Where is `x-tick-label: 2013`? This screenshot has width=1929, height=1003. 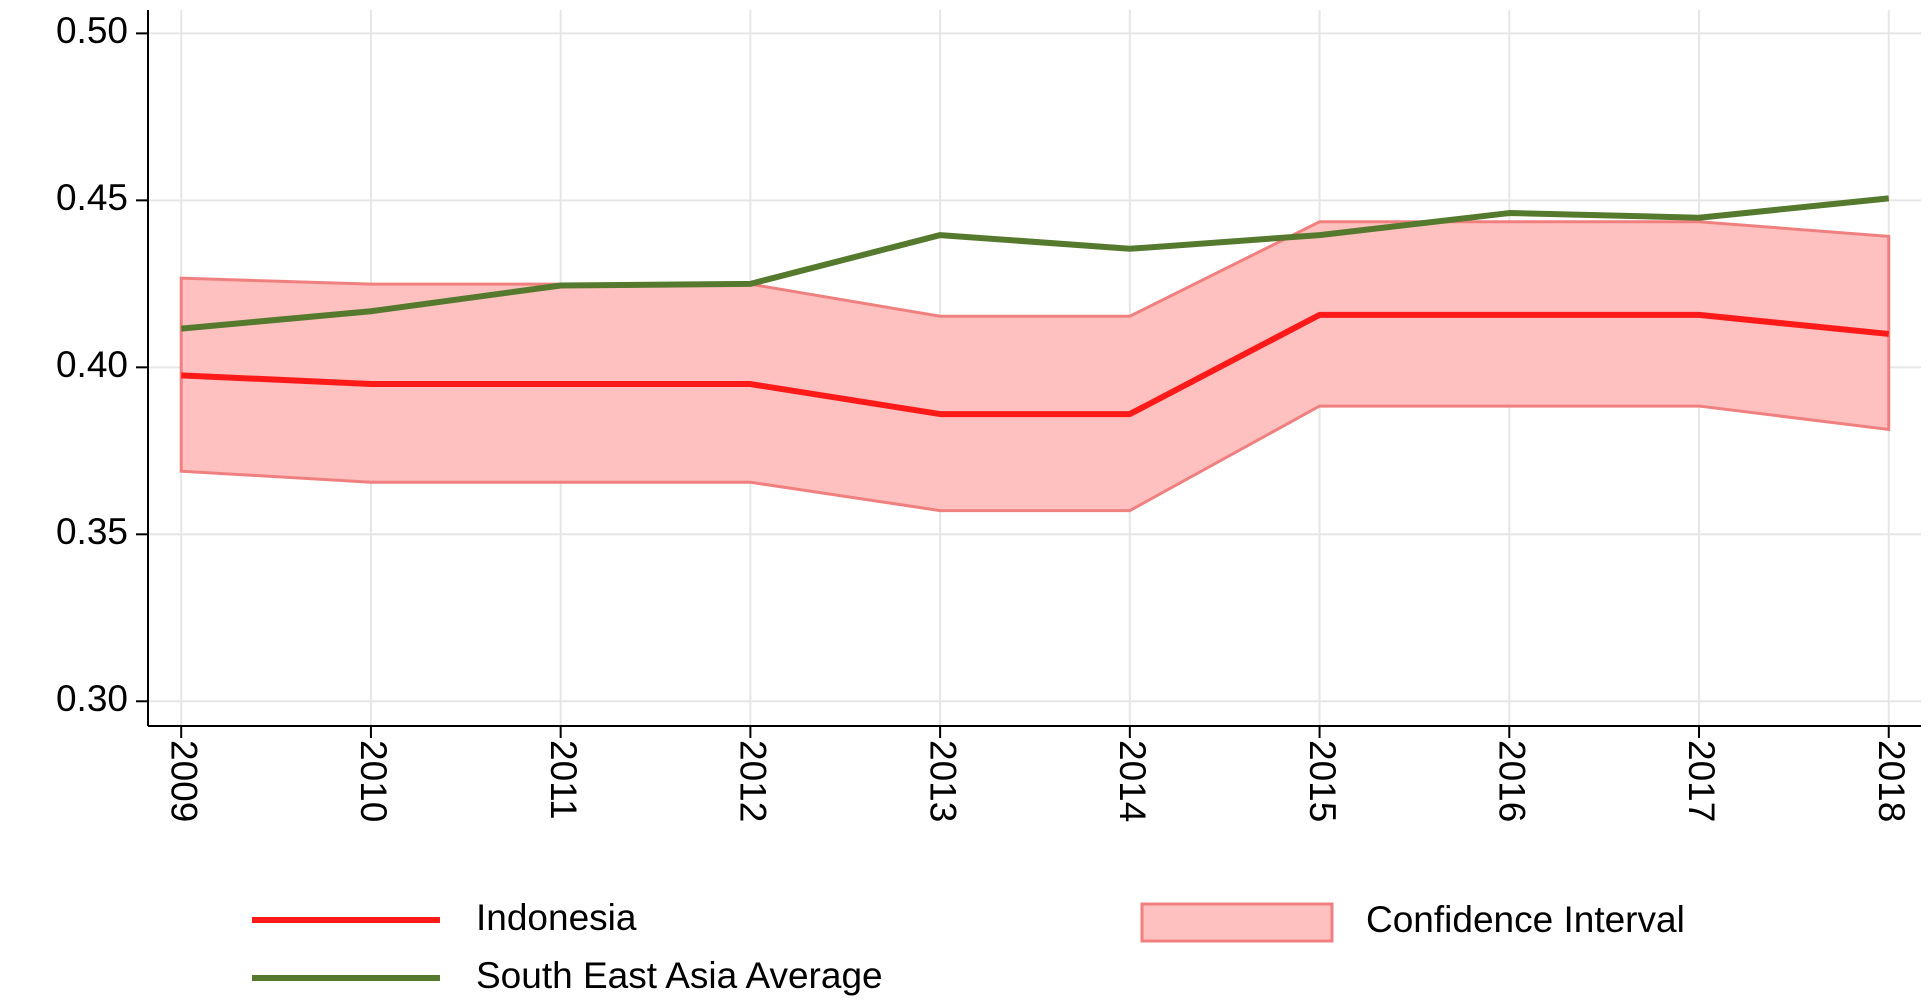 x-tick-label: 2013 is located at coordinates (942, 781).